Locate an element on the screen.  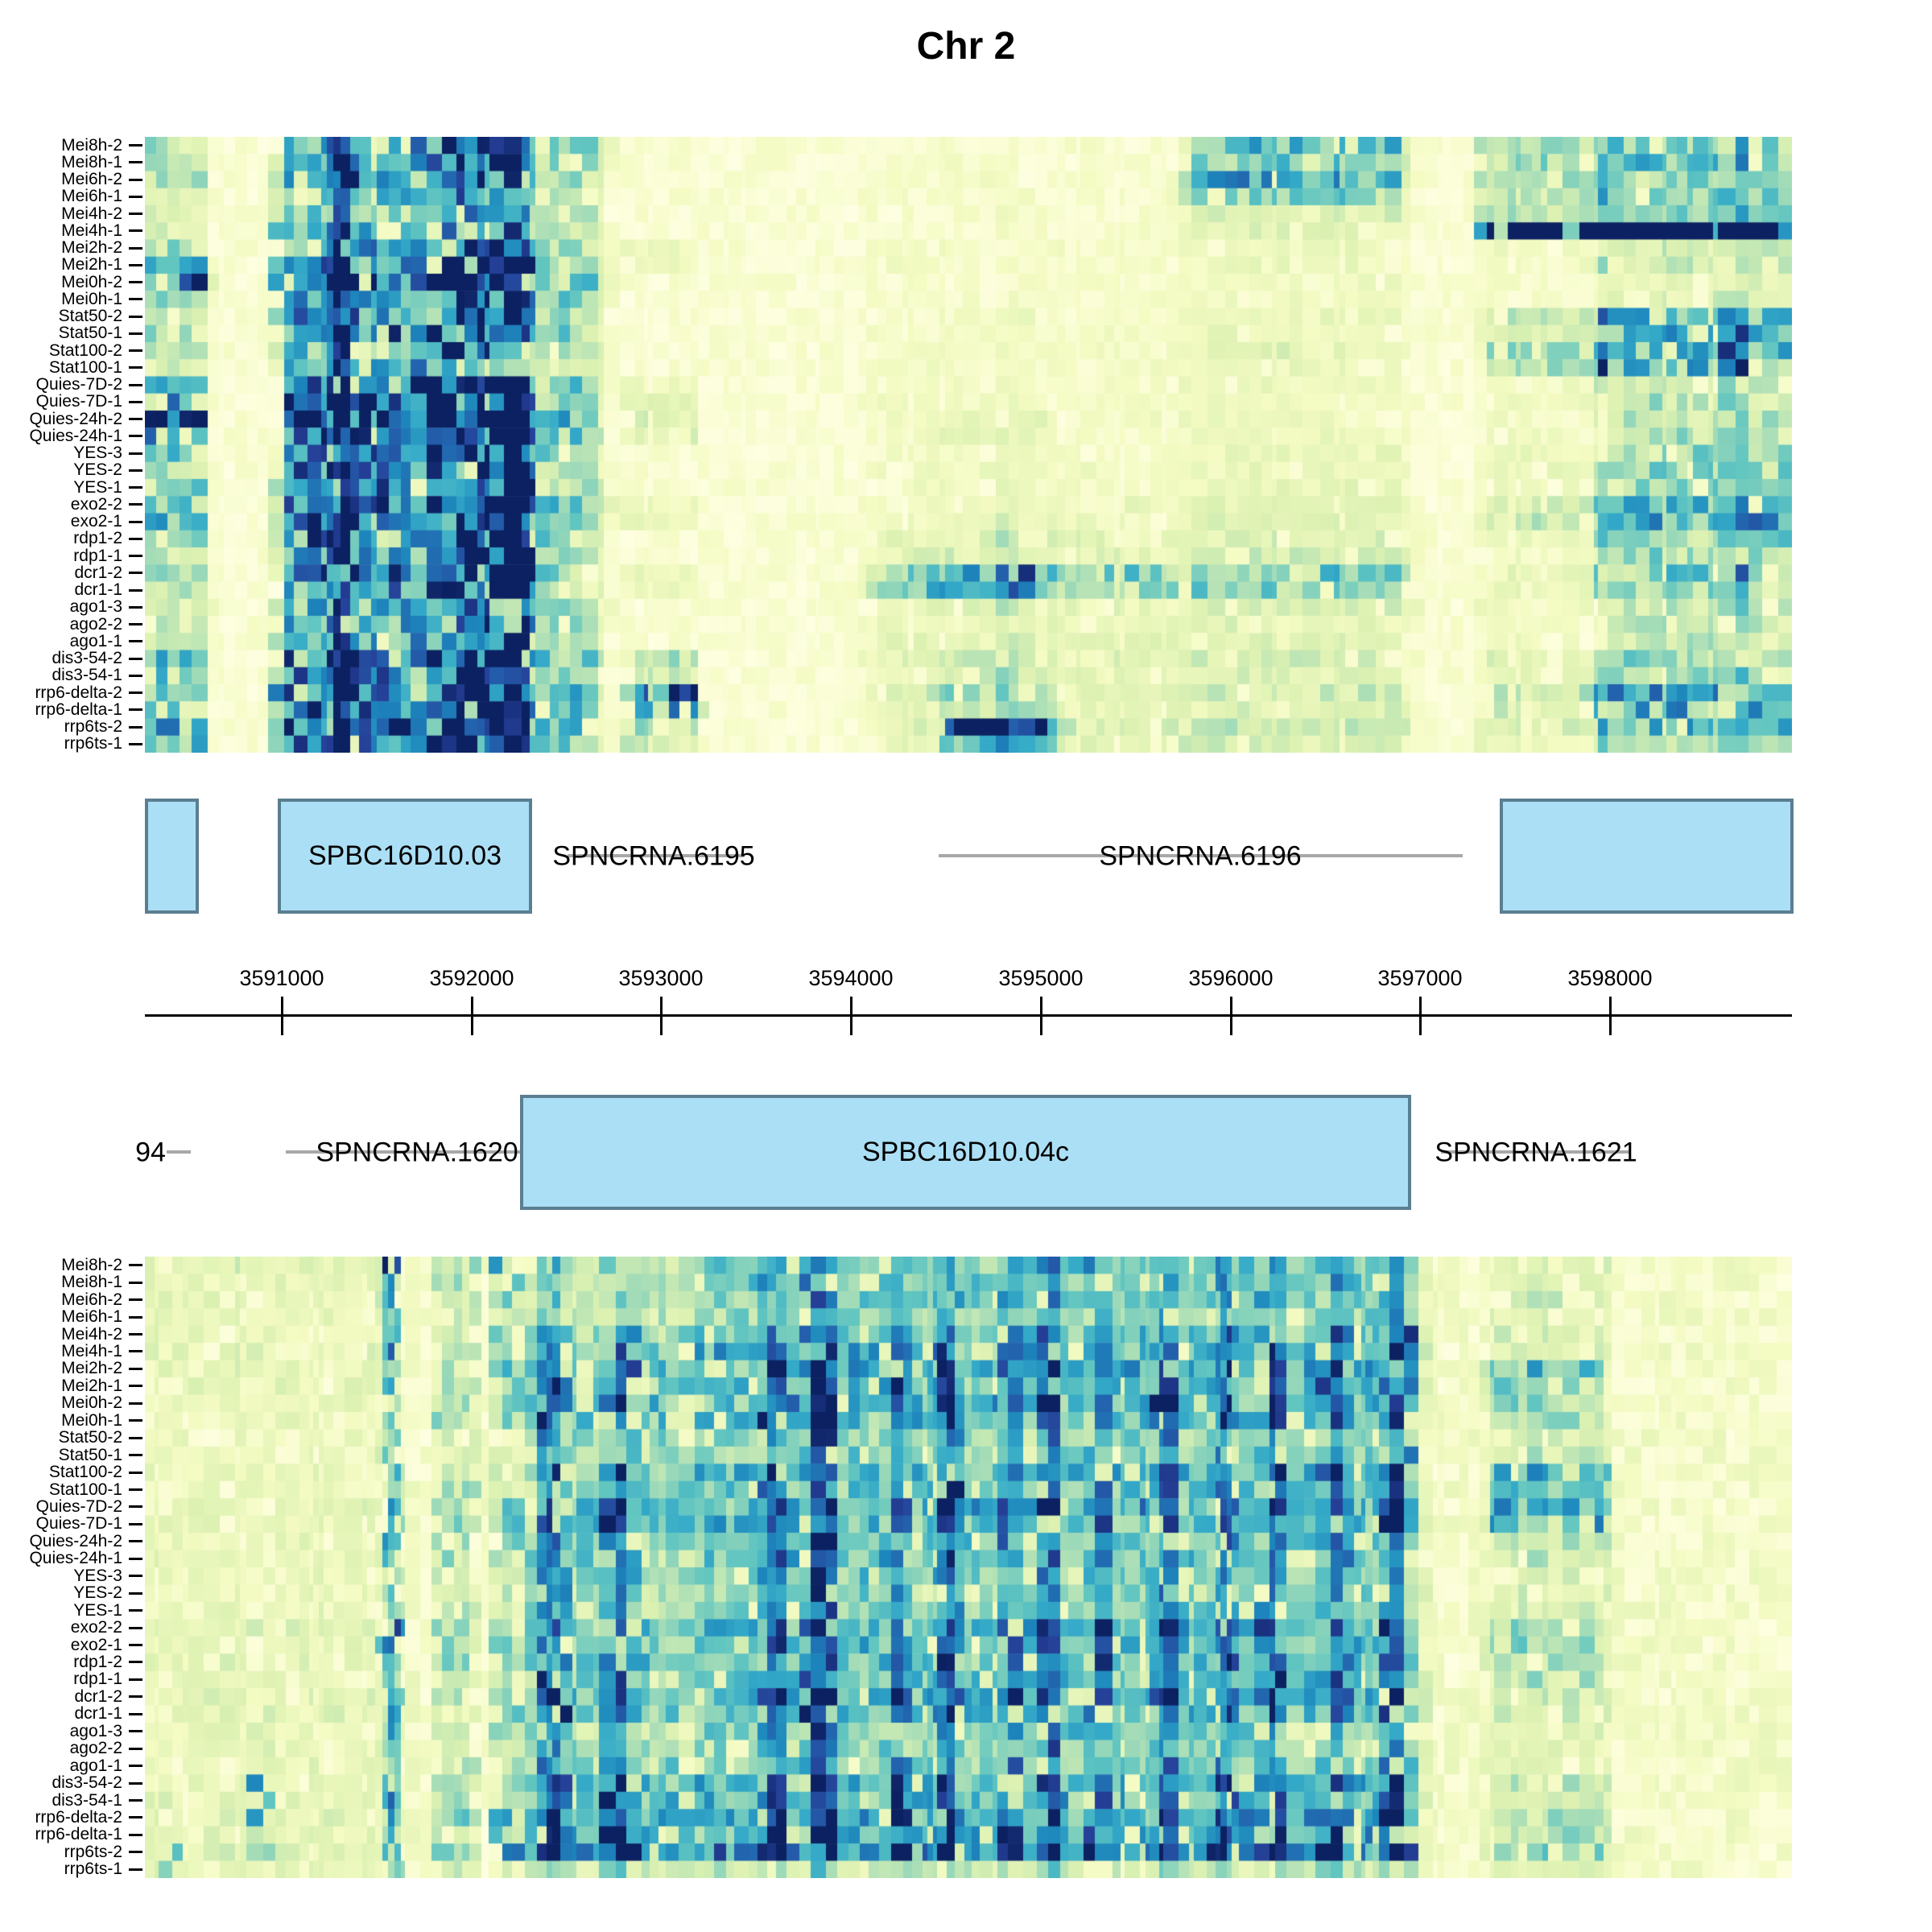
gene-label-SPNCRNA.6196: SPNCRNA.6196 is located at coordinates (1200, 855).